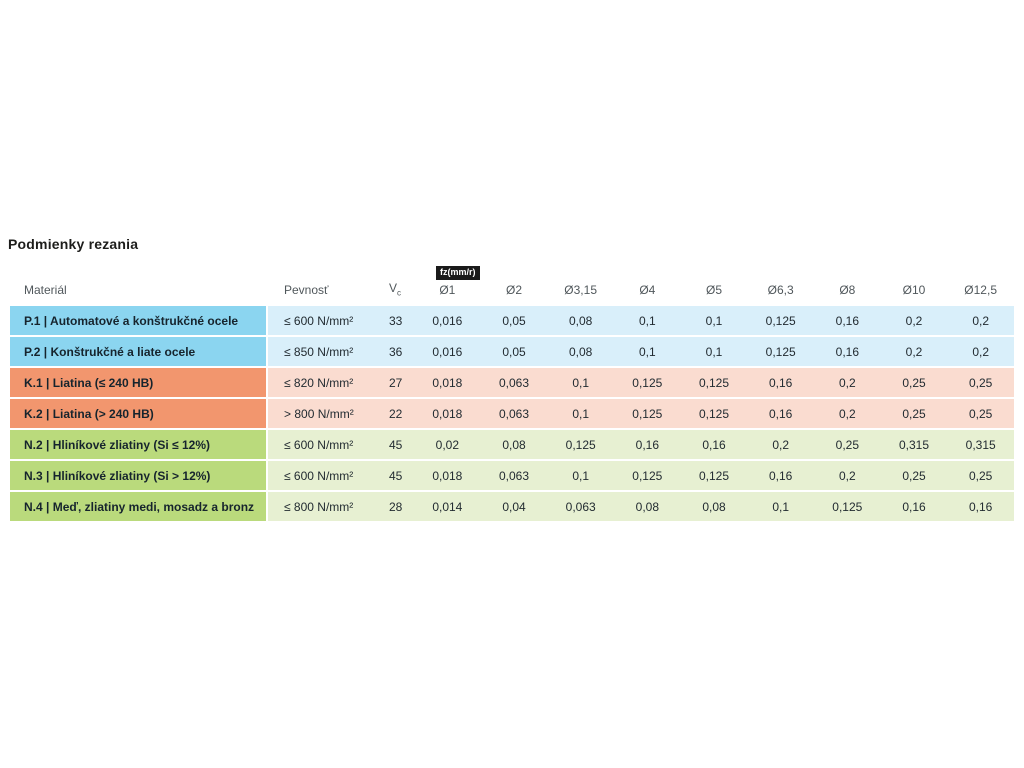 This screenshot has height=768, width=1024. Describe the element at coordinates (399, 292) in the screenshot. I see `vc-subscript: c` at that location.